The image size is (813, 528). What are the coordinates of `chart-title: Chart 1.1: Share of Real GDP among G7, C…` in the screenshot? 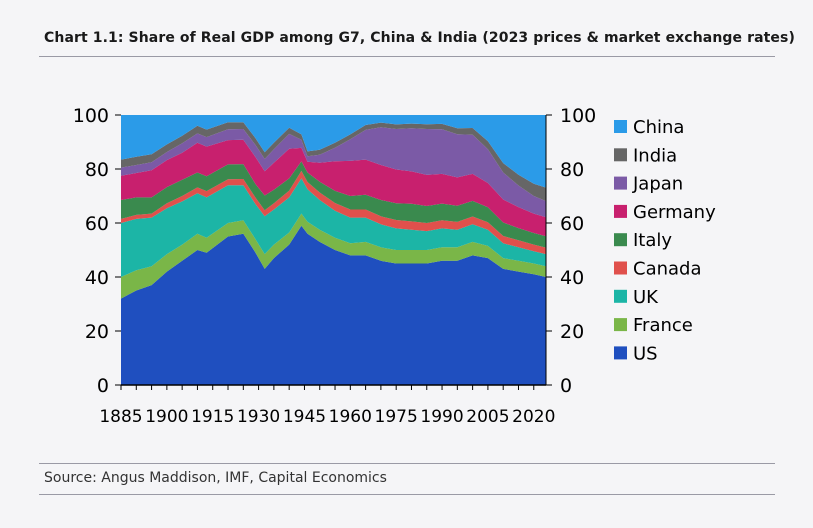 It's located at (419, 38).